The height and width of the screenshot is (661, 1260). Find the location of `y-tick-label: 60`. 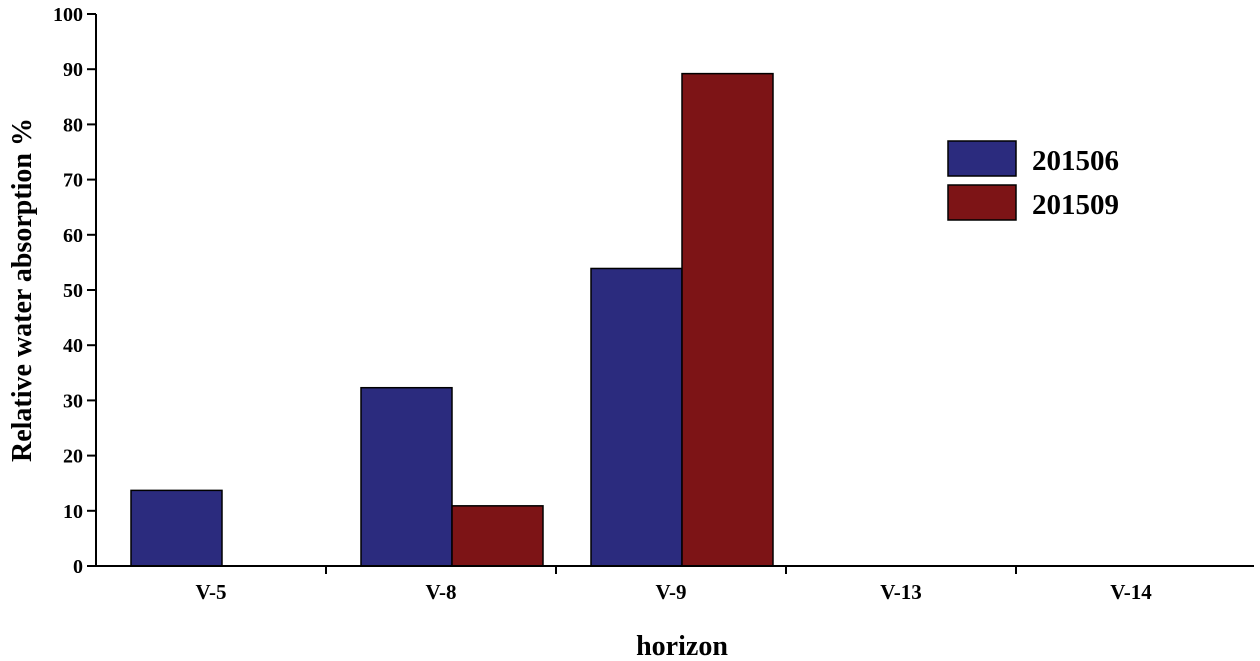

y-tick-label: 60 is located at coordinates (73, 236).